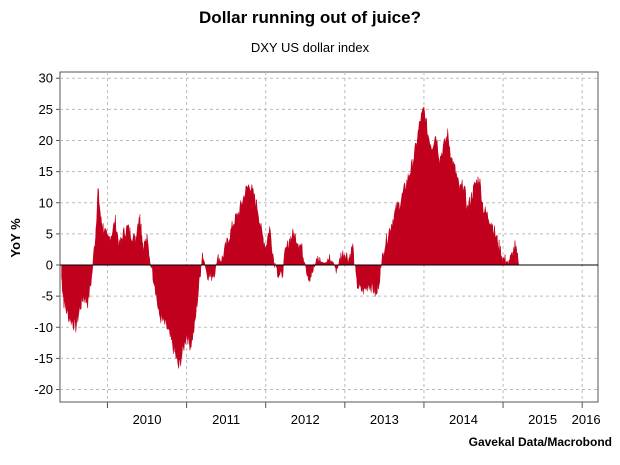  I want to click on y-axis-label: YoY %, so click(15, 238).